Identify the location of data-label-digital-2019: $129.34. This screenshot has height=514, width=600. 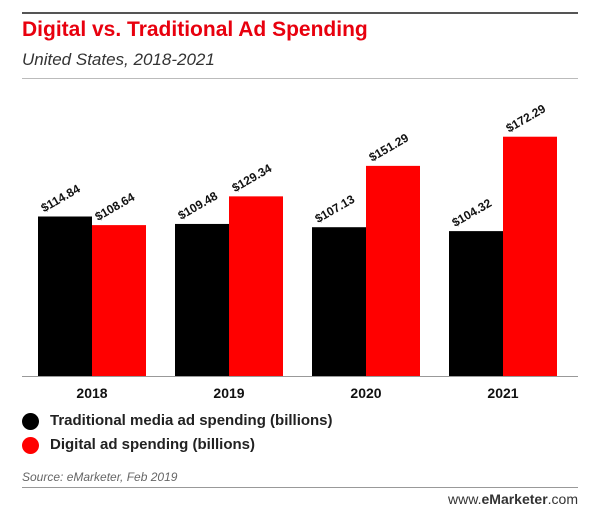
(252, 178).